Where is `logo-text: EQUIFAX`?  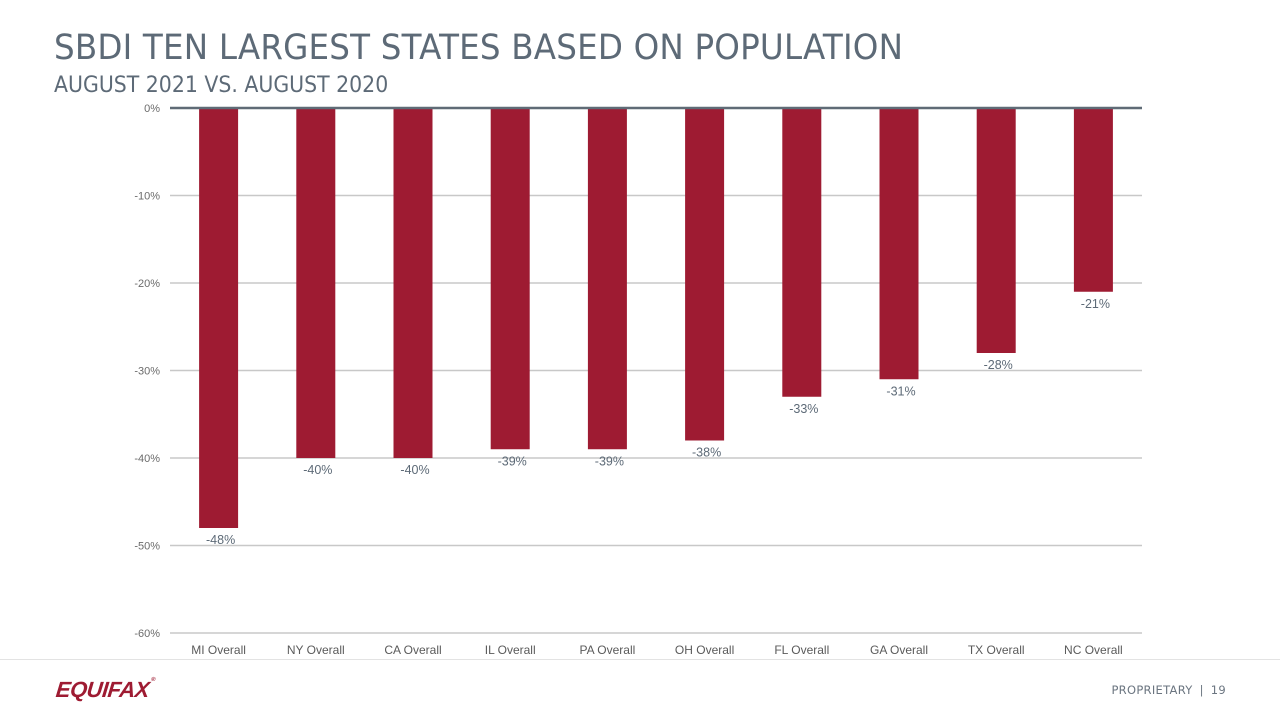 logo-text: EQUIFAX is located at coordinates (102, 689).